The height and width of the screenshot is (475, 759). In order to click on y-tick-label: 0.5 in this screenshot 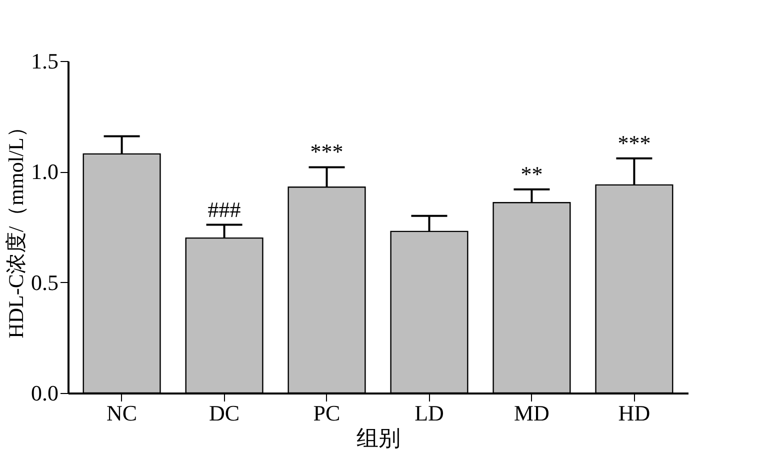, I will do `click(44, 282)`.